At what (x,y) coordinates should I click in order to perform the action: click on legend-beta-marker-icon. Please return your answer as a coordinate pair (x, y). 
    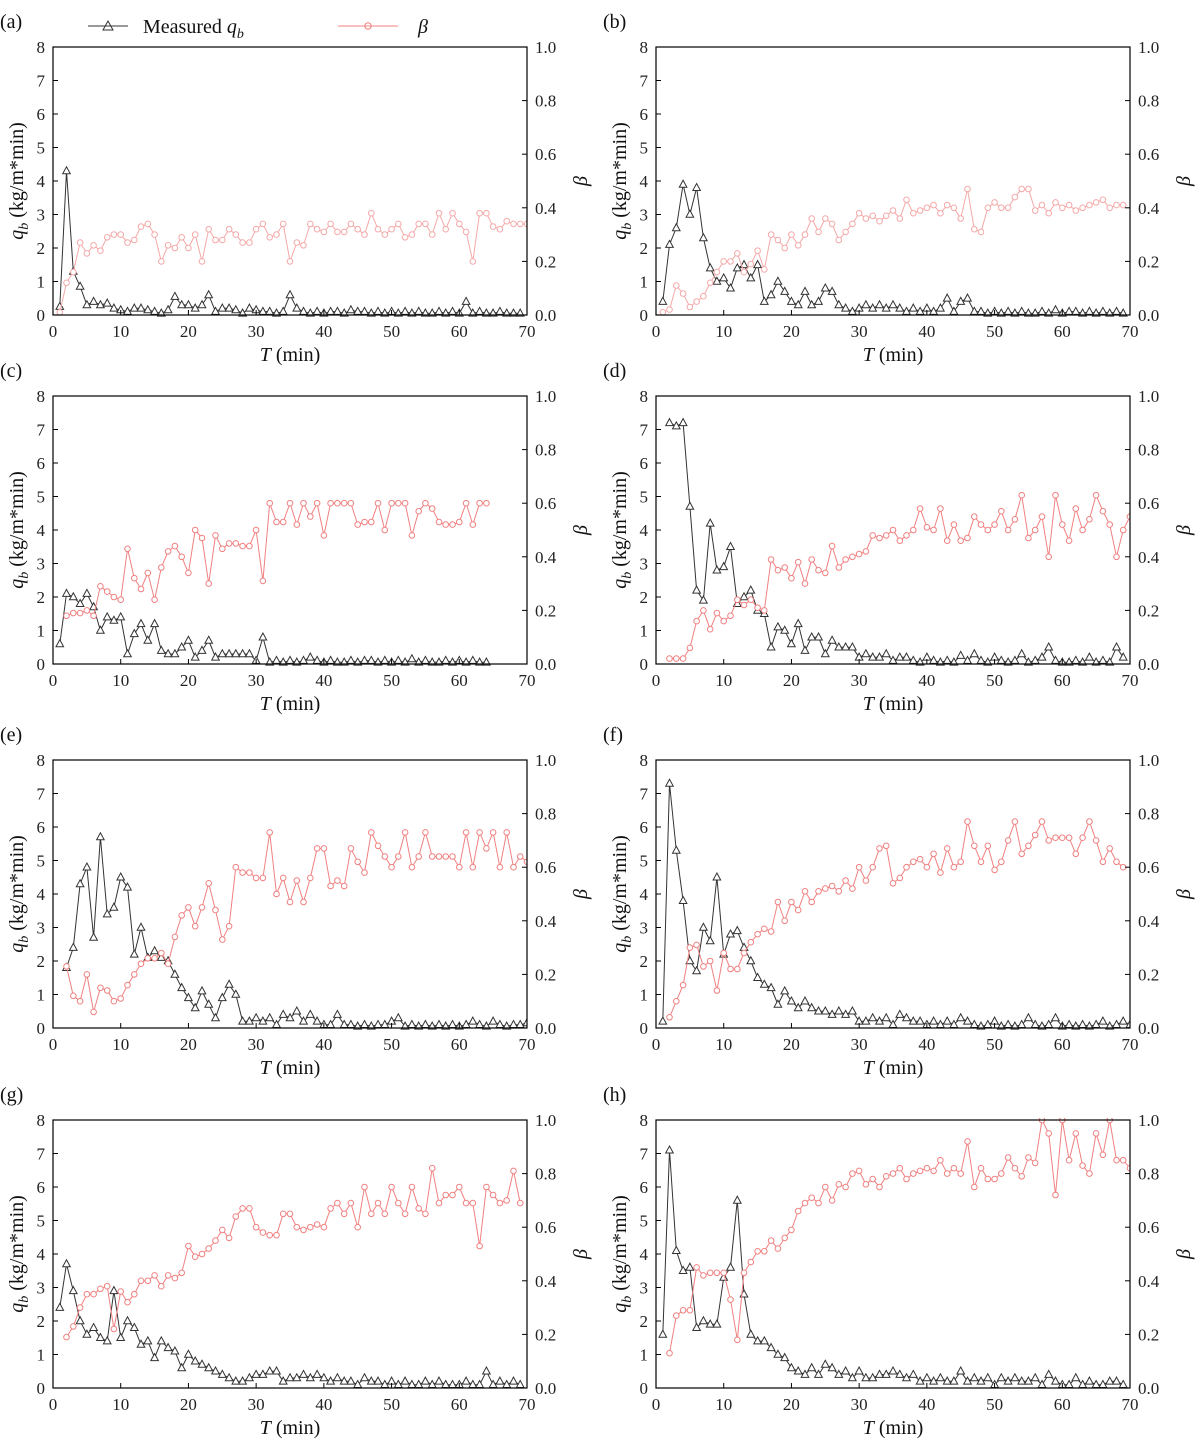
    Looking at the image, I should click on (368, 26).